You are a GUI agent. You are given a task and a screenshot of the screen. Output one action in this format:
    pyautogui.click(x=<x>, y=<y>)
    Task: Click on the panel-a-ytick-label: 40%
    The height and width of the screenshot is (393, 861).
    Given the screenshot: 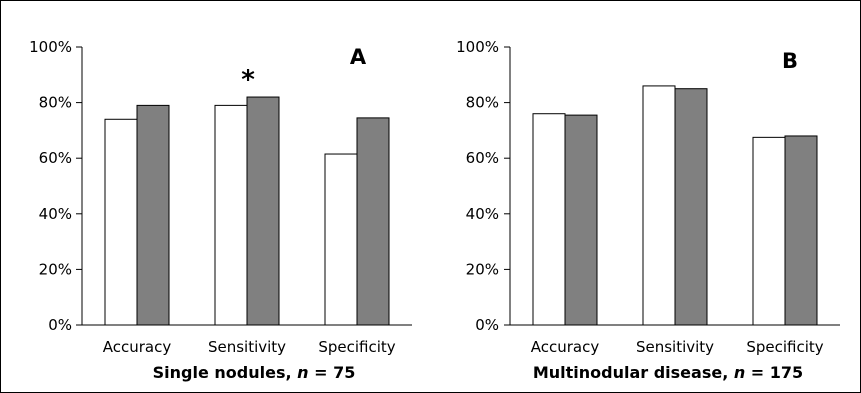 What is the action you would take?
    pyautogui.click(x=55, y=214)
    